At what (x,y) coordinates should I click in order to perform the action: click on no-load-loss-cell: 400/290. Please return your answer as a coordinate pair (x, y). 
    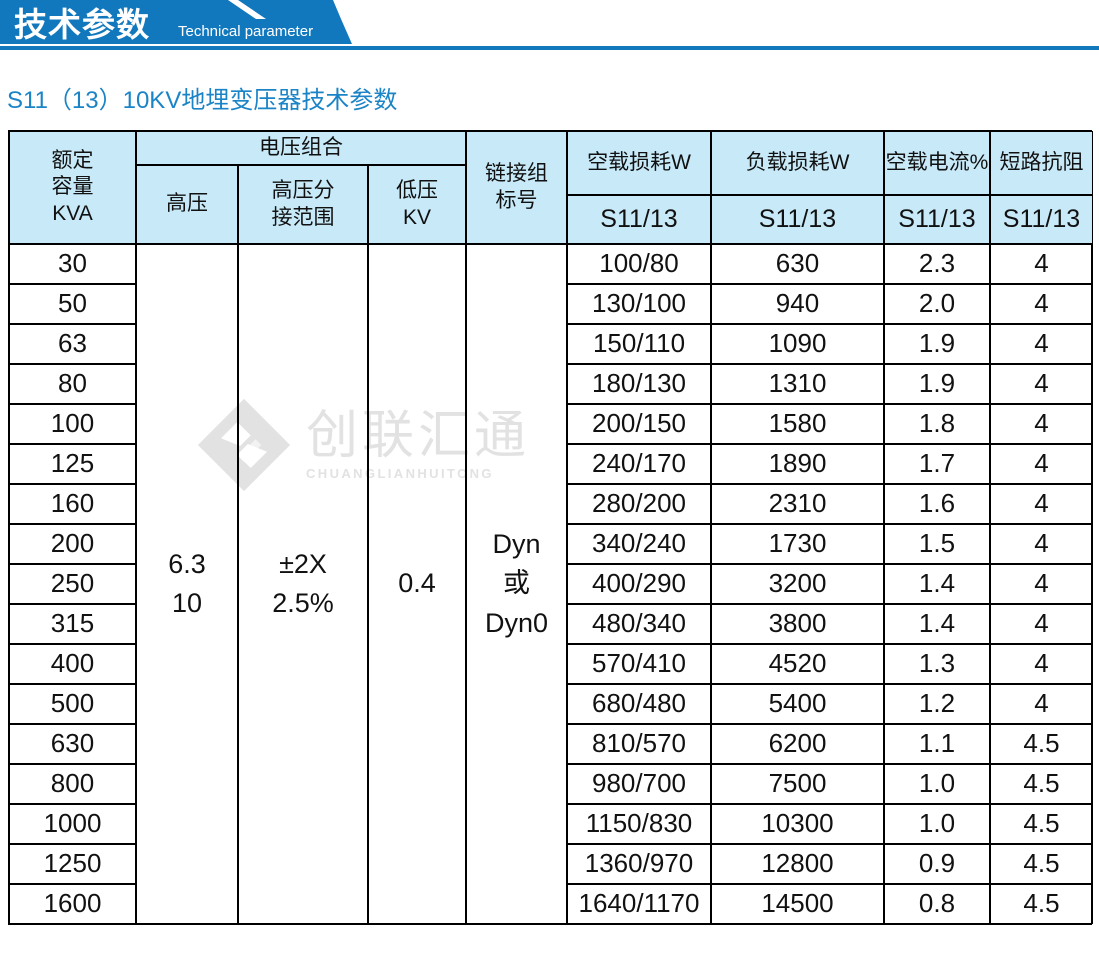
    Looking at the image, I should click on (639, 584).